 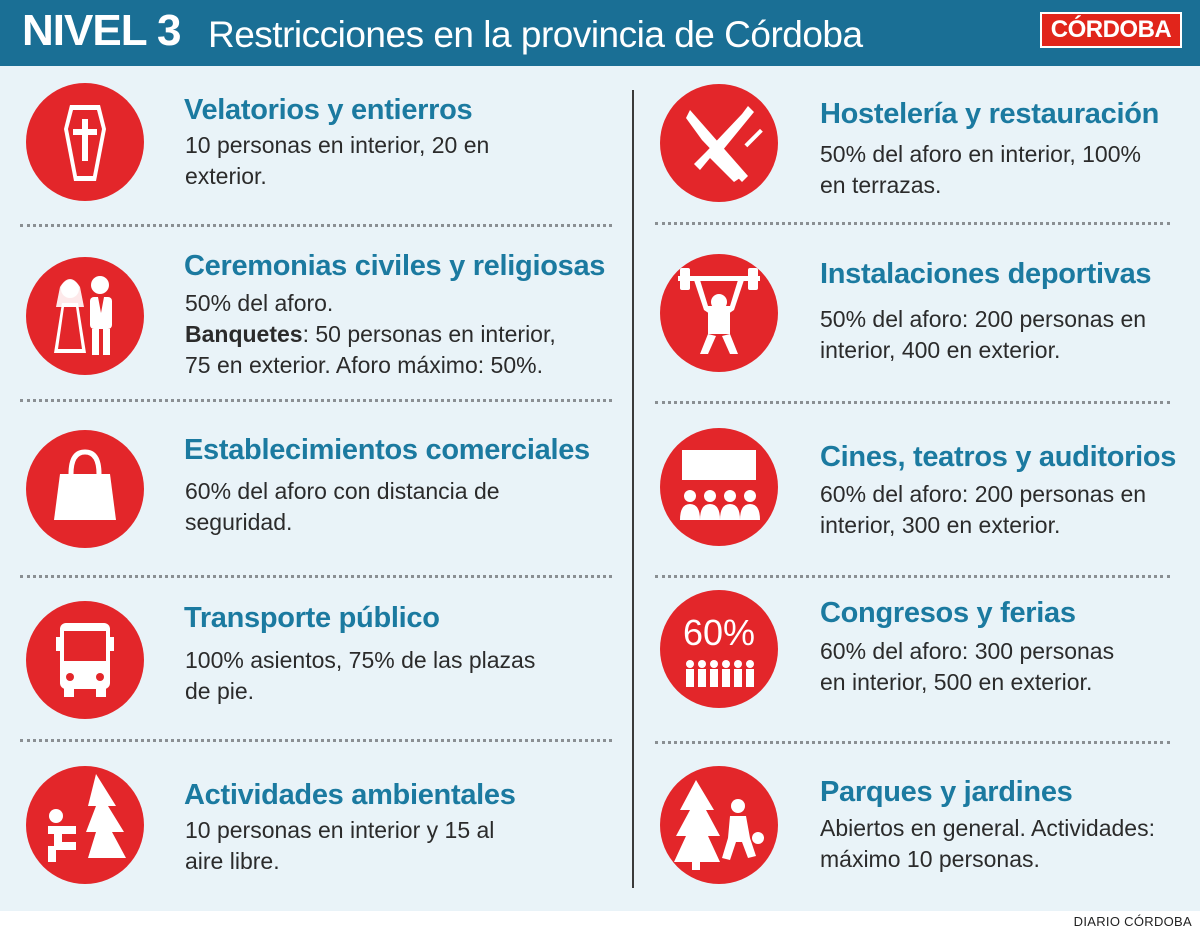 I want to click on item-text-velatorios: 10 personas en interior, 20 en exterior., so click(x=337, y=161).